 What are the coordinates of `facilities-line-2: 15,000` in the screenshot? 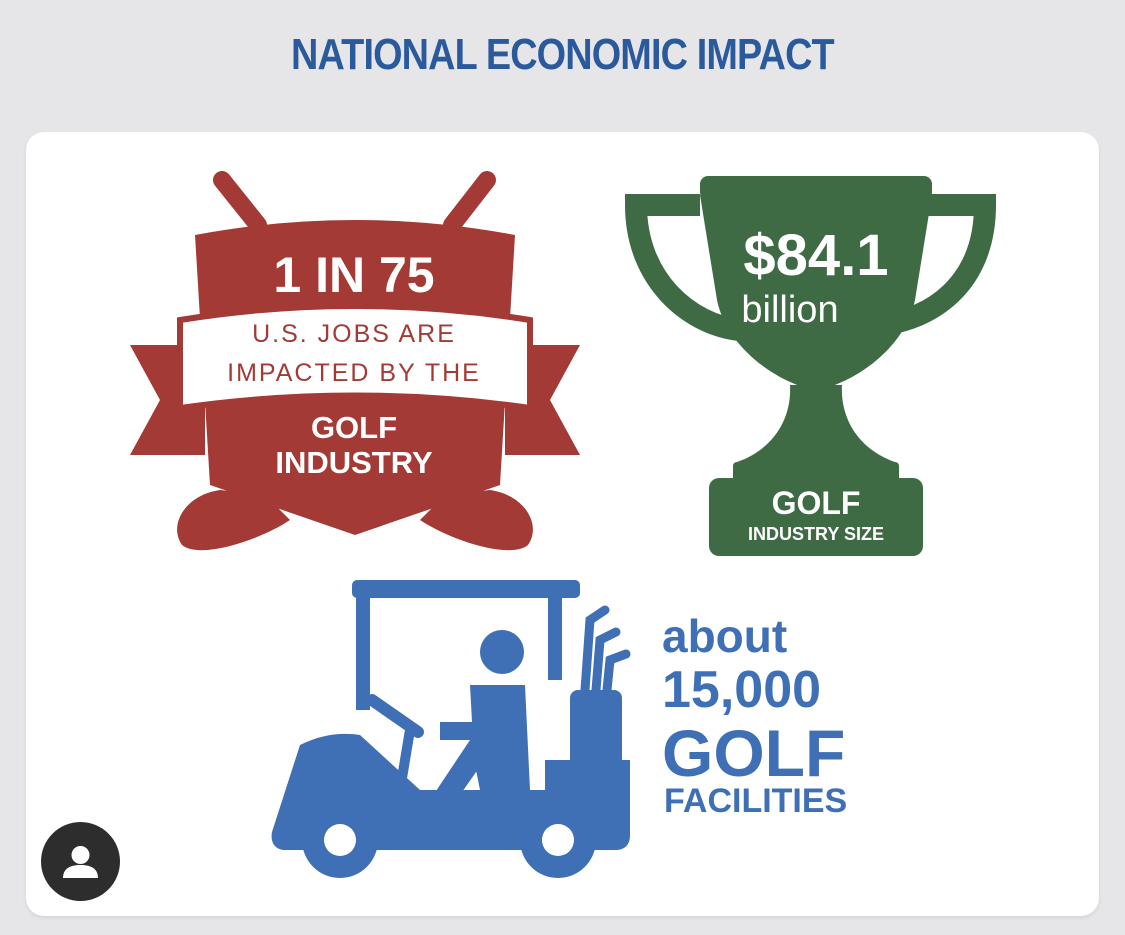 It's located at (741, 690).